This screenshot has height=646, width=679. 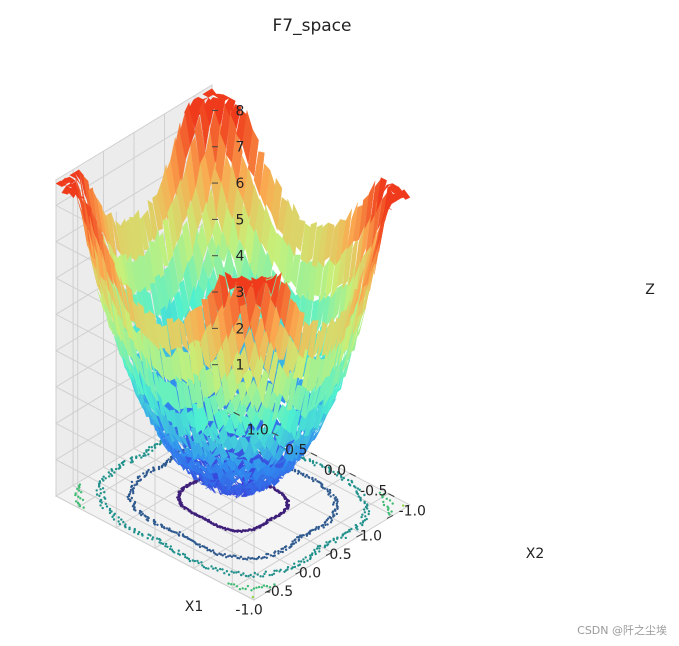 What do you see at coordinates (194, 607) in the screenshot?
I see `x-axis-label: X1` at bounding box center [194, 607].